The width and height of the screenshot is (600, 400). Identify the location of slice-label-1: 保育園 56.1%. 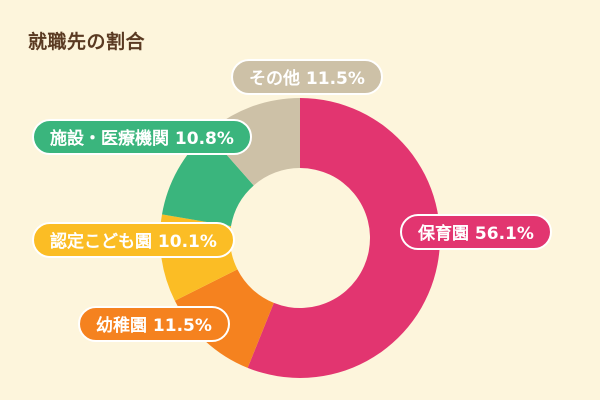
(476, 232).